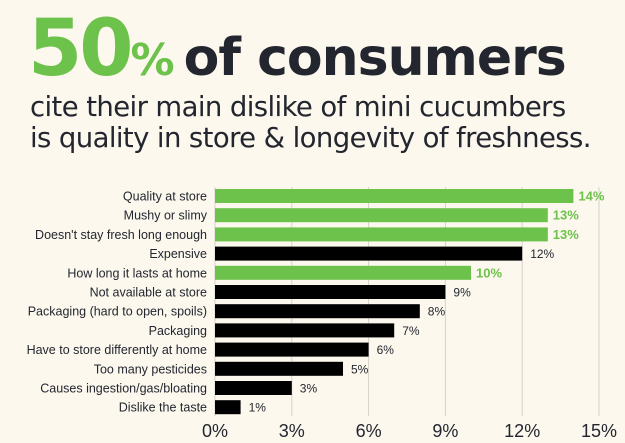 The width and height of the screenshot is (625, 443). Describe the element at coordinates (137, 273) in the screenshot. I see `category-label: How long it lasts at home` at that location.